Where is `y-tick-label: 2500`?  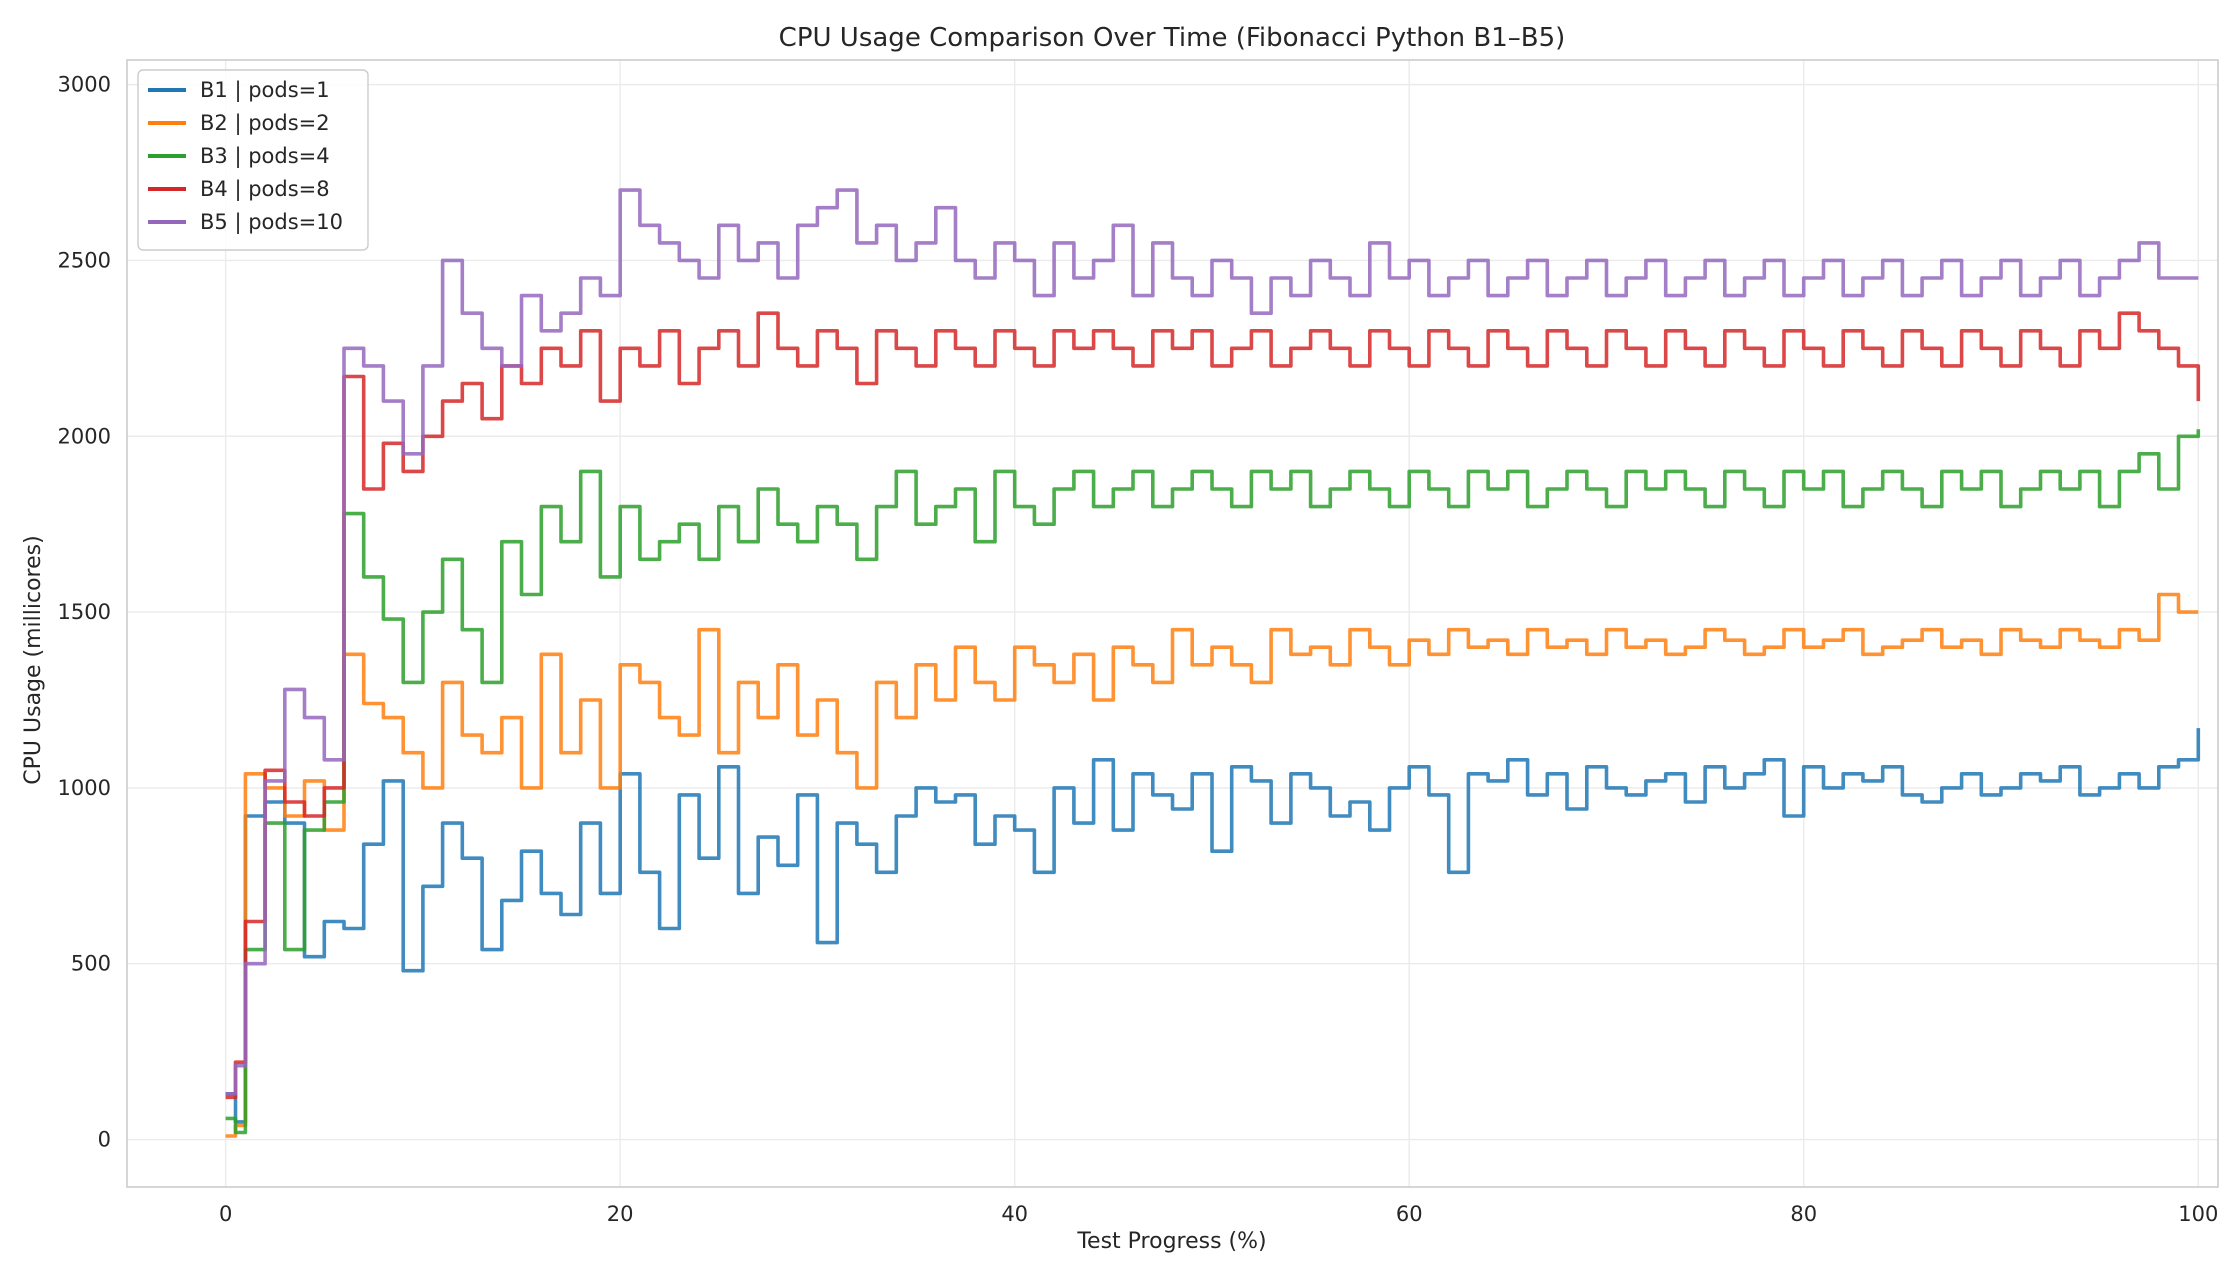 y-tick-label: 2500 is located at coordinates (84, 260).